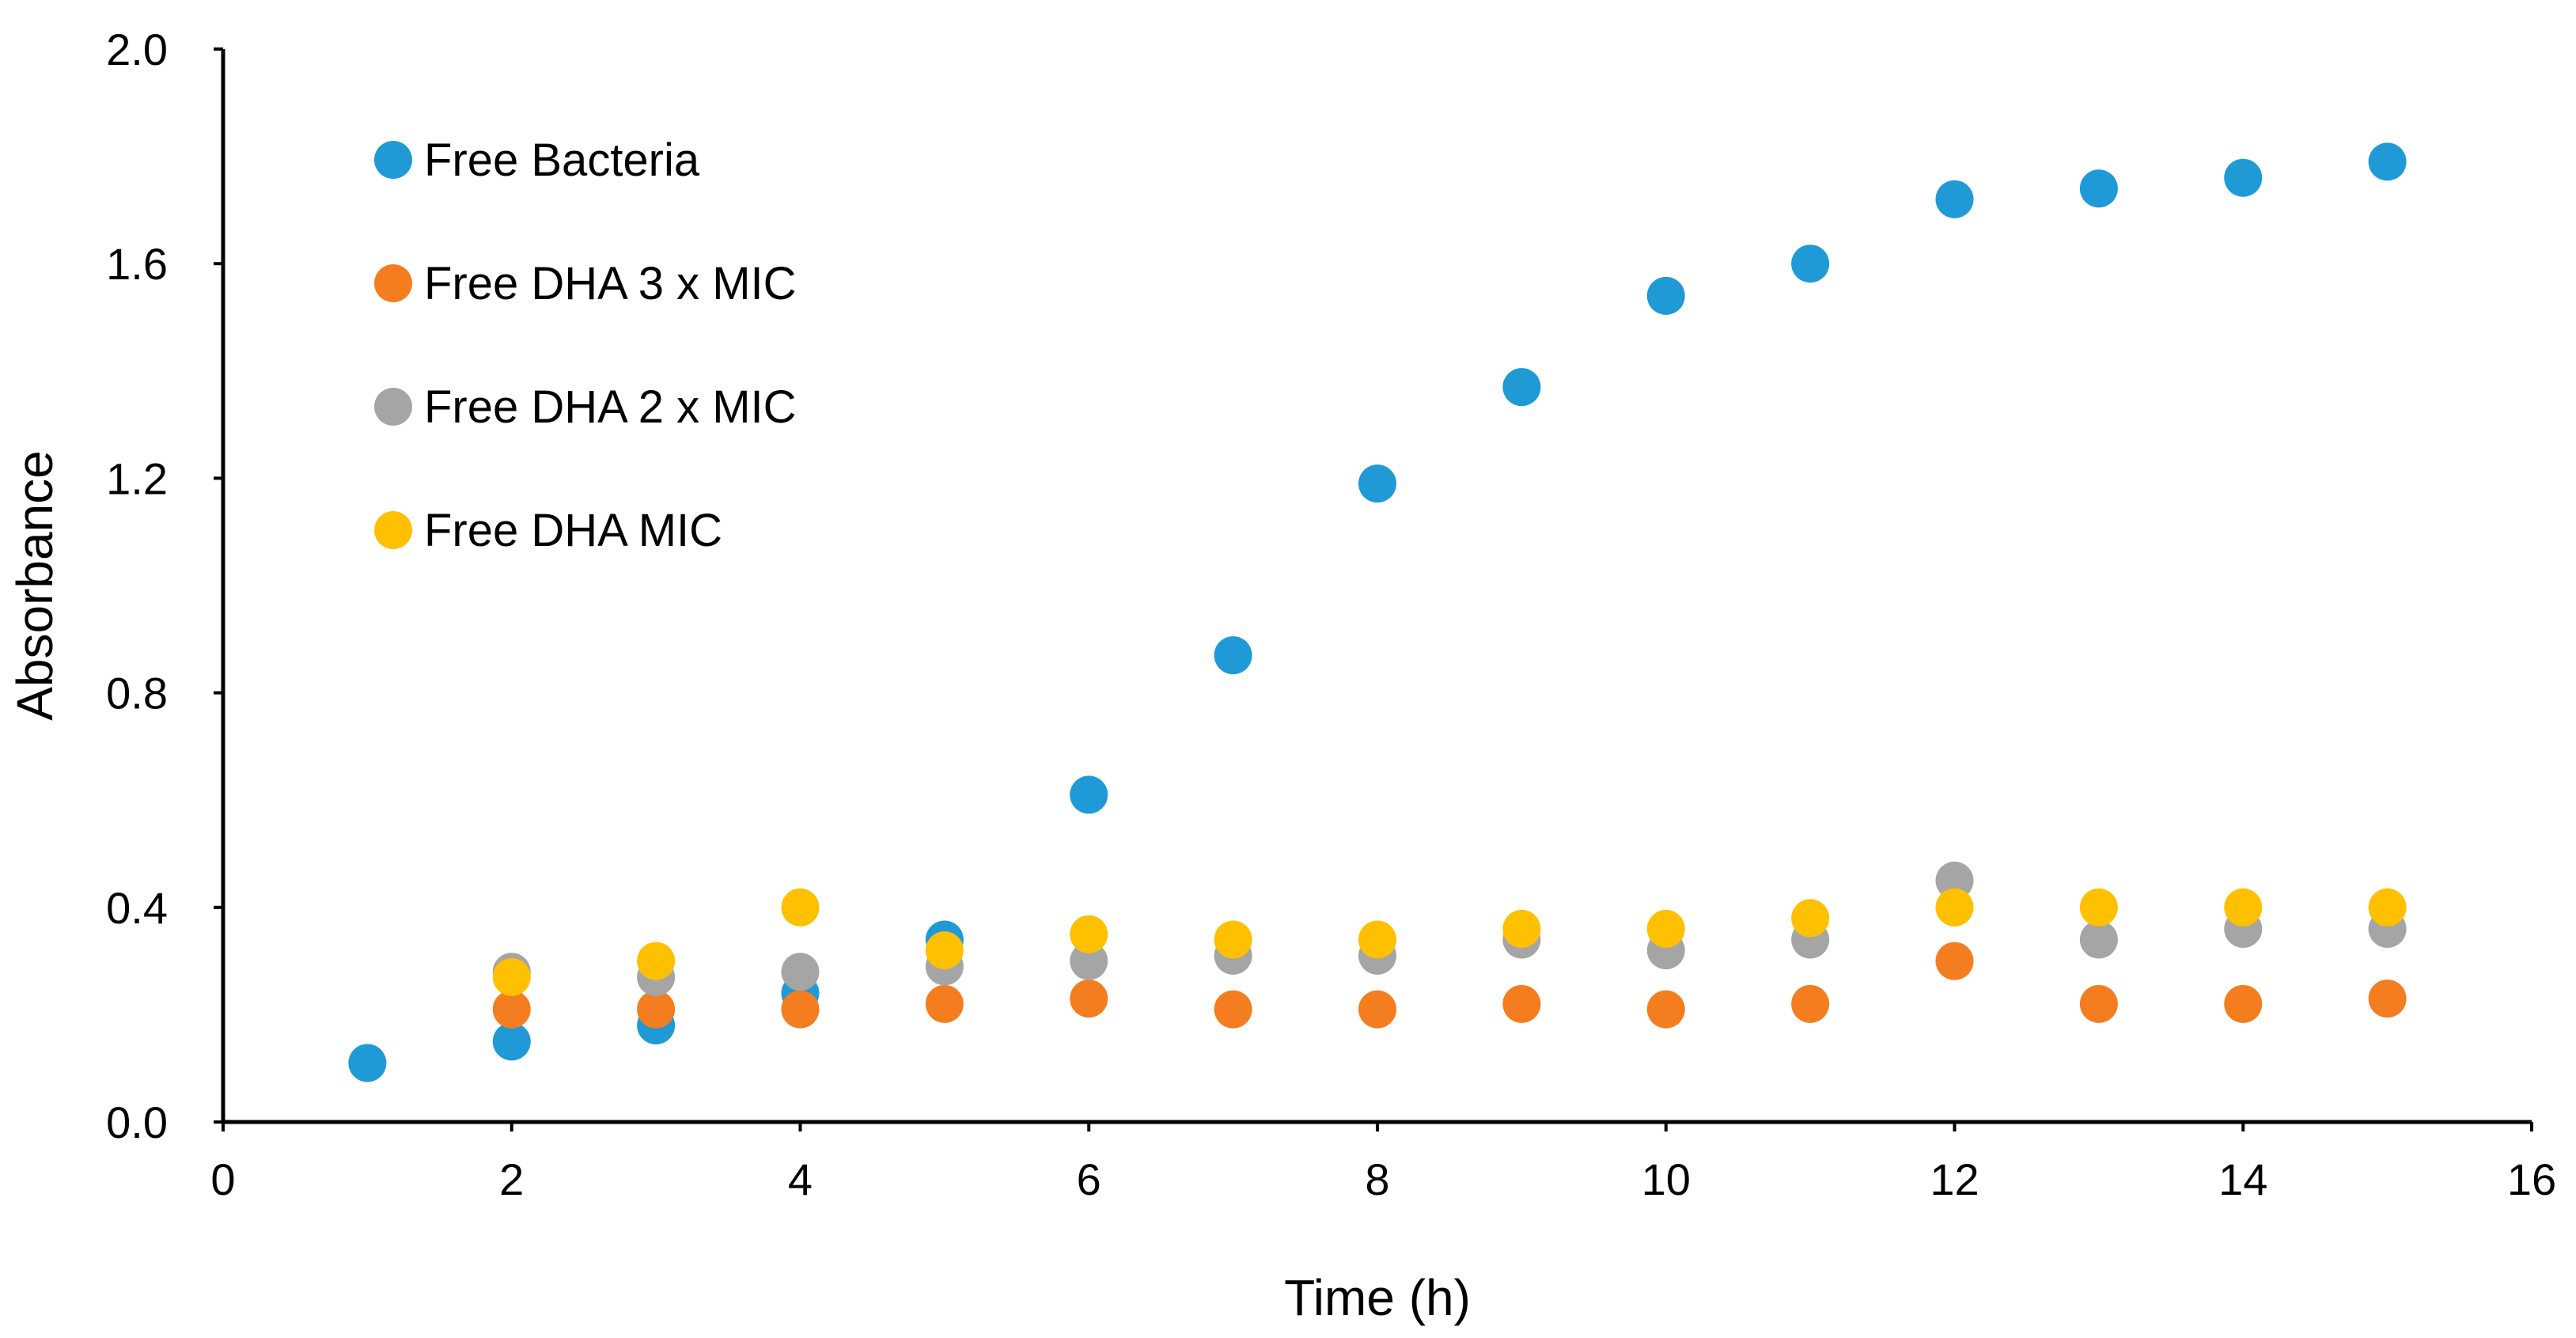 This screenshot has width=2576, height=1338. Describe the element at coordinates (1089, 1179) in the screenshot. I see `x-tick-label: 6` at that location.